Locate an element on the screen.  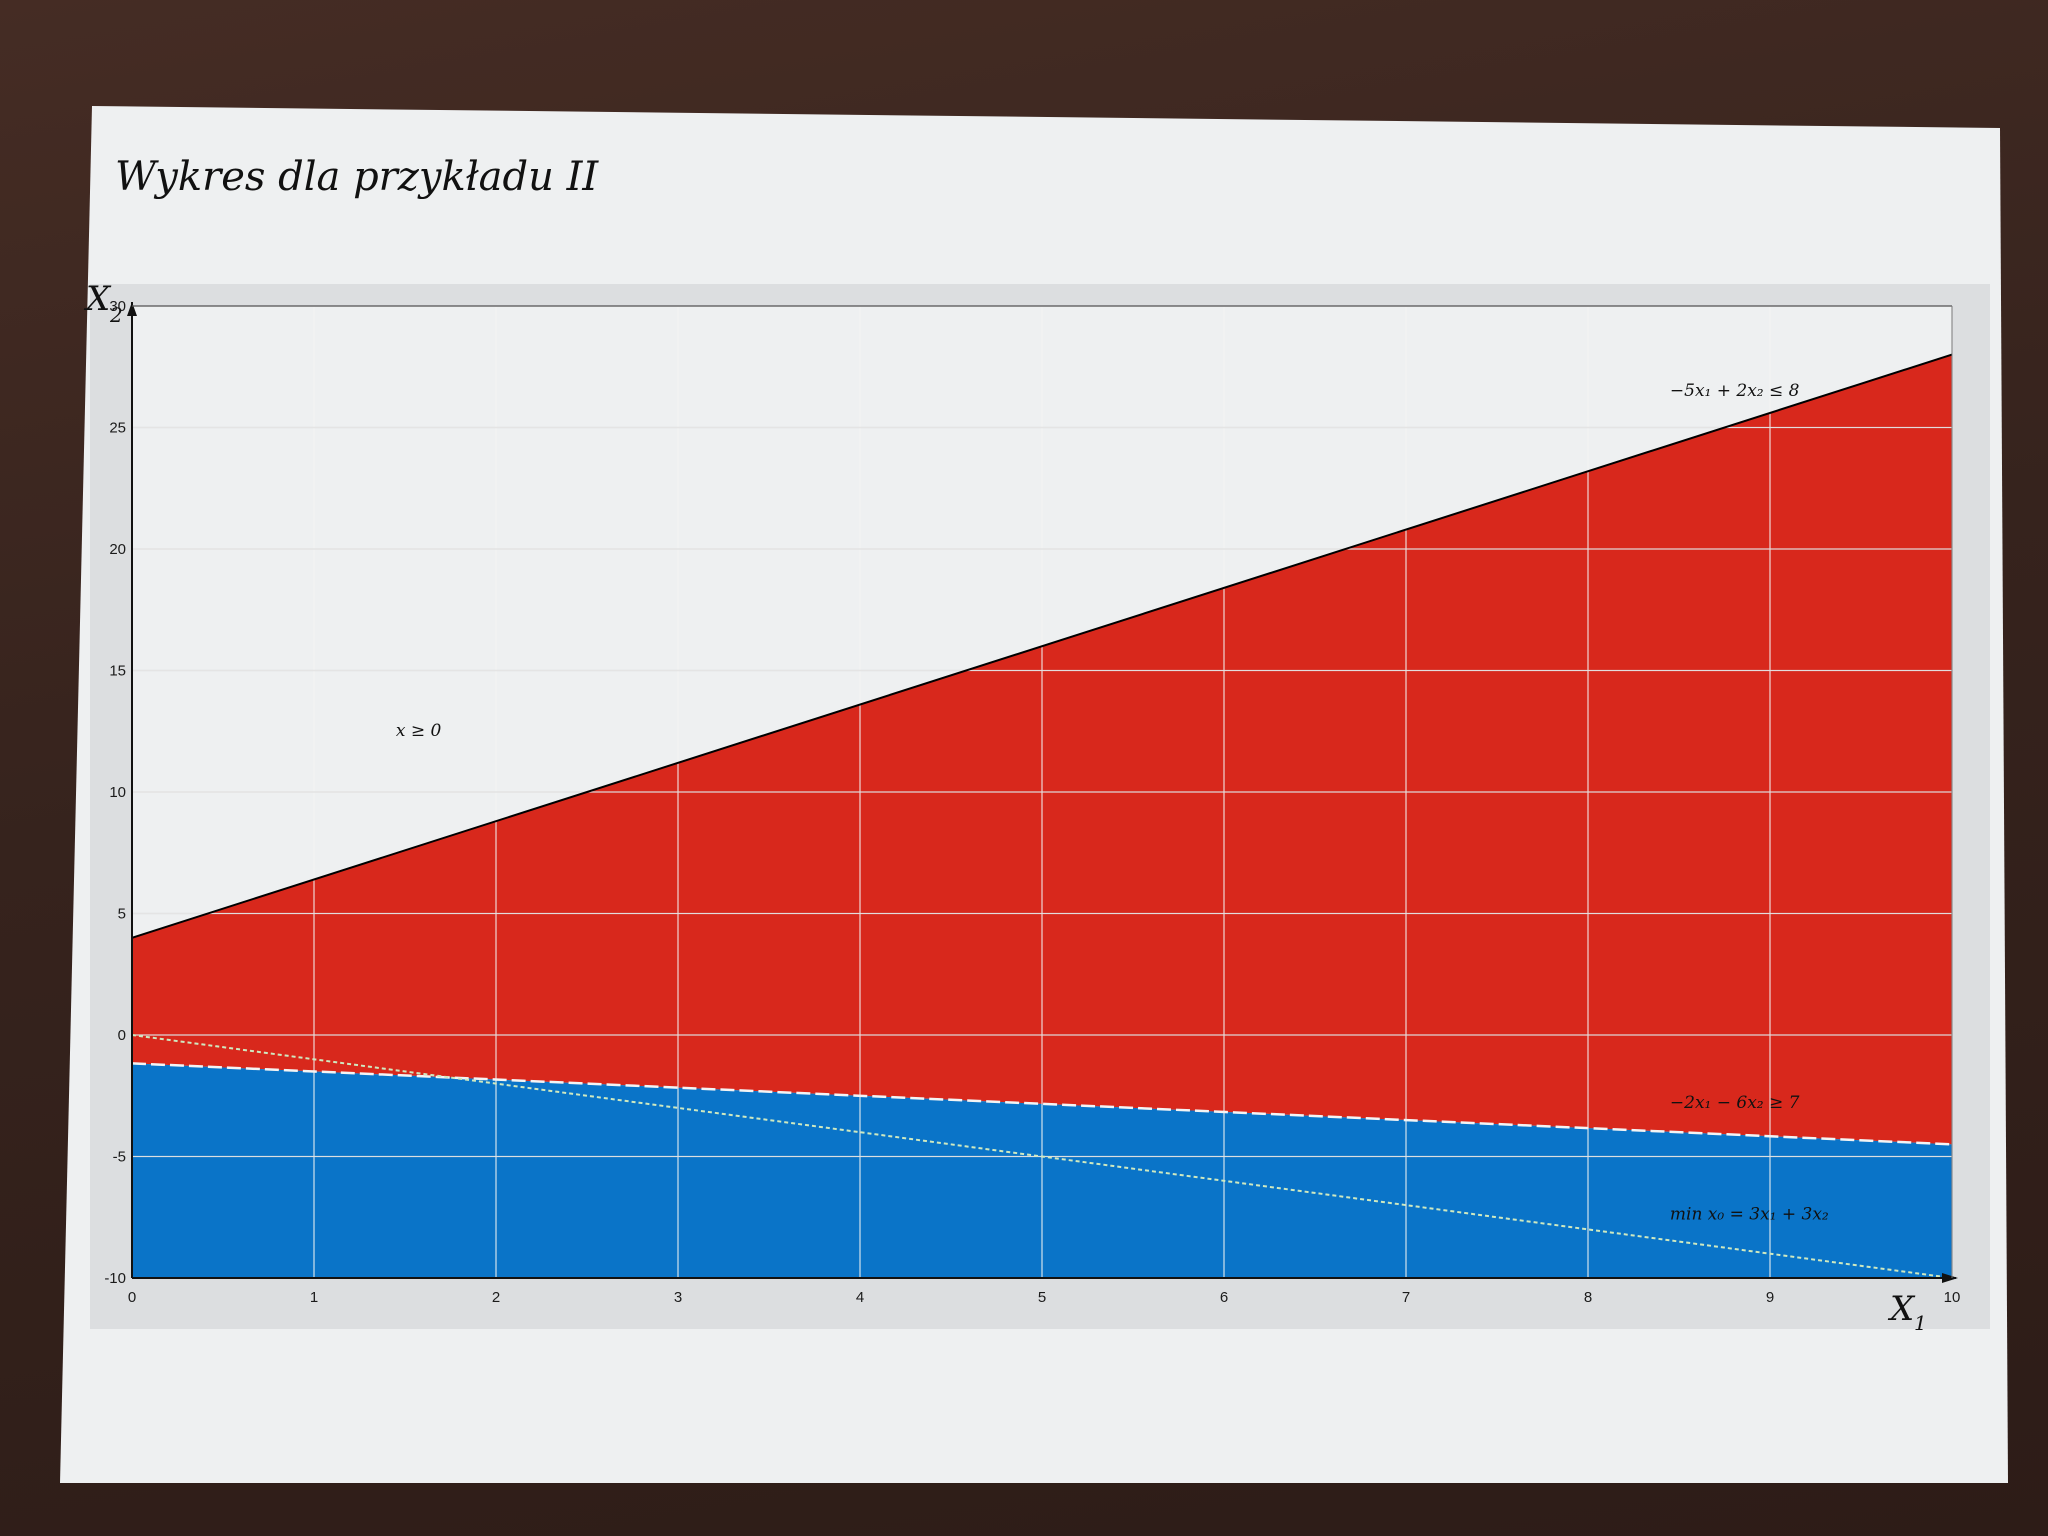
svg-text: 2 is located at coordinates (116, 315).